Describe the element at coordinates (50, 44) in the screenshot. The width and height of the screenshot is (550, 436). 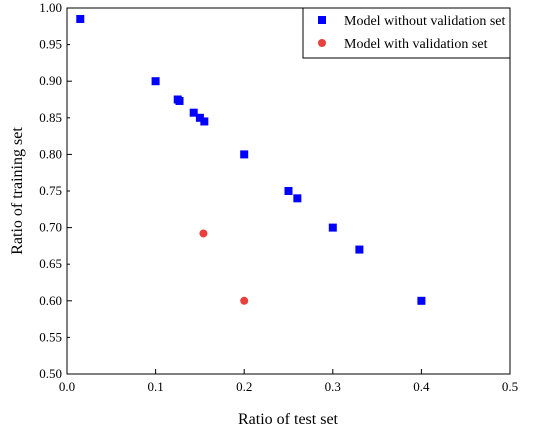
I see `y-tick-label: 0.95` at that location.